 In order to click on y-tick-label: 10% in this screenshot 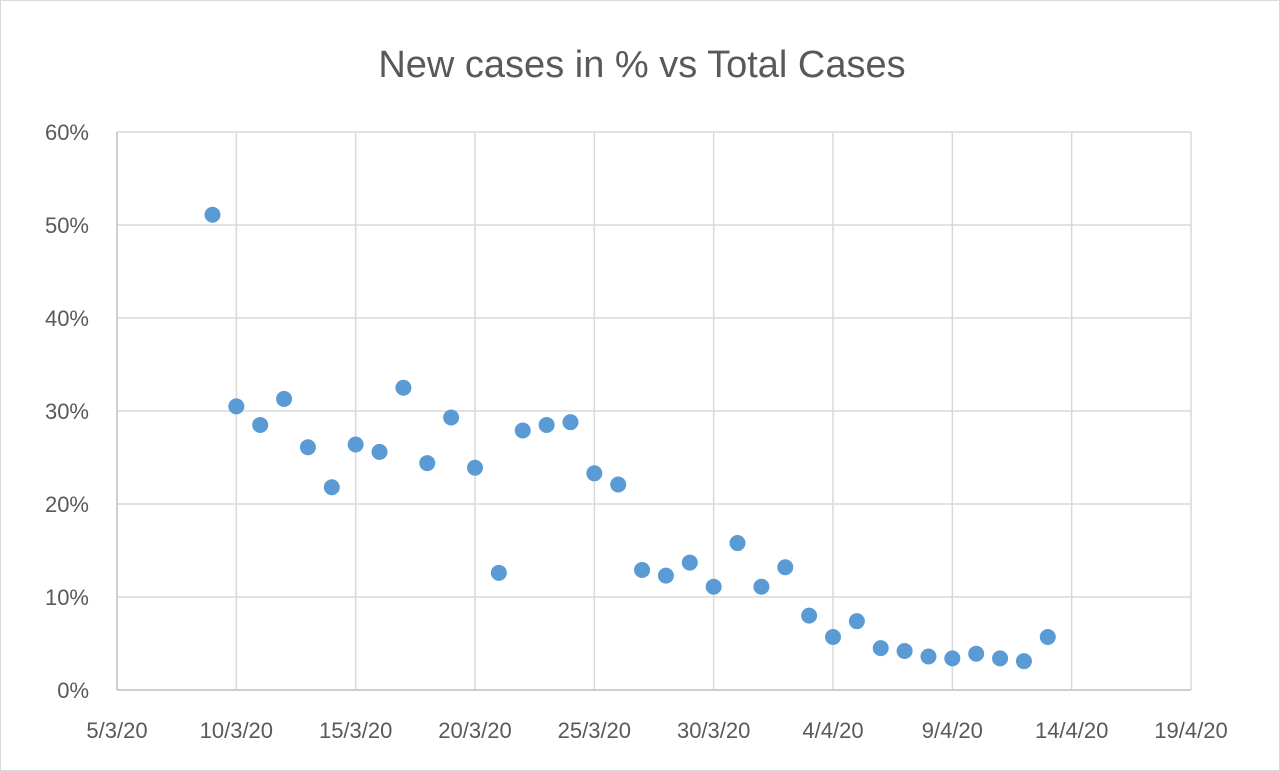, I will do `click(67, 597)`.